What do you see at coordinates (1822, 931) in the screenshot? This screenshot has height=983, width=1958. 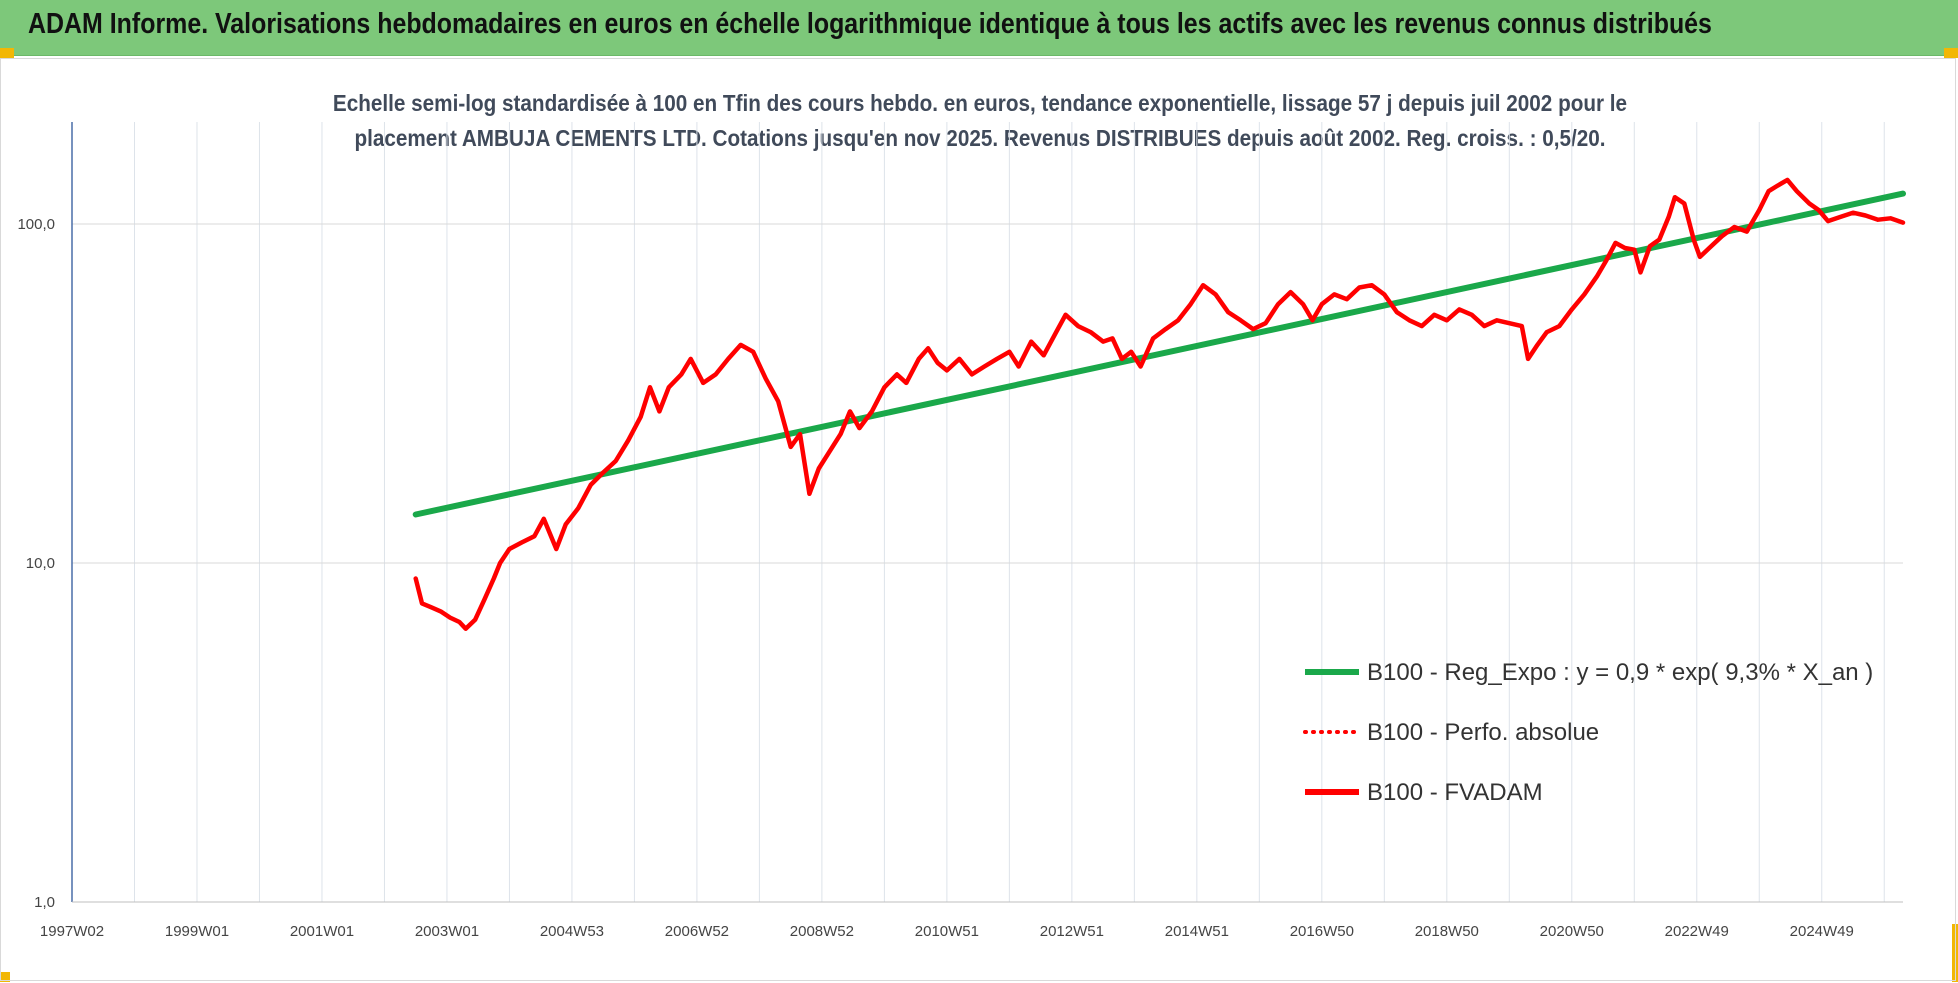 I see `x-tick-label: 2024W49` at bounding box center [1822, 931].